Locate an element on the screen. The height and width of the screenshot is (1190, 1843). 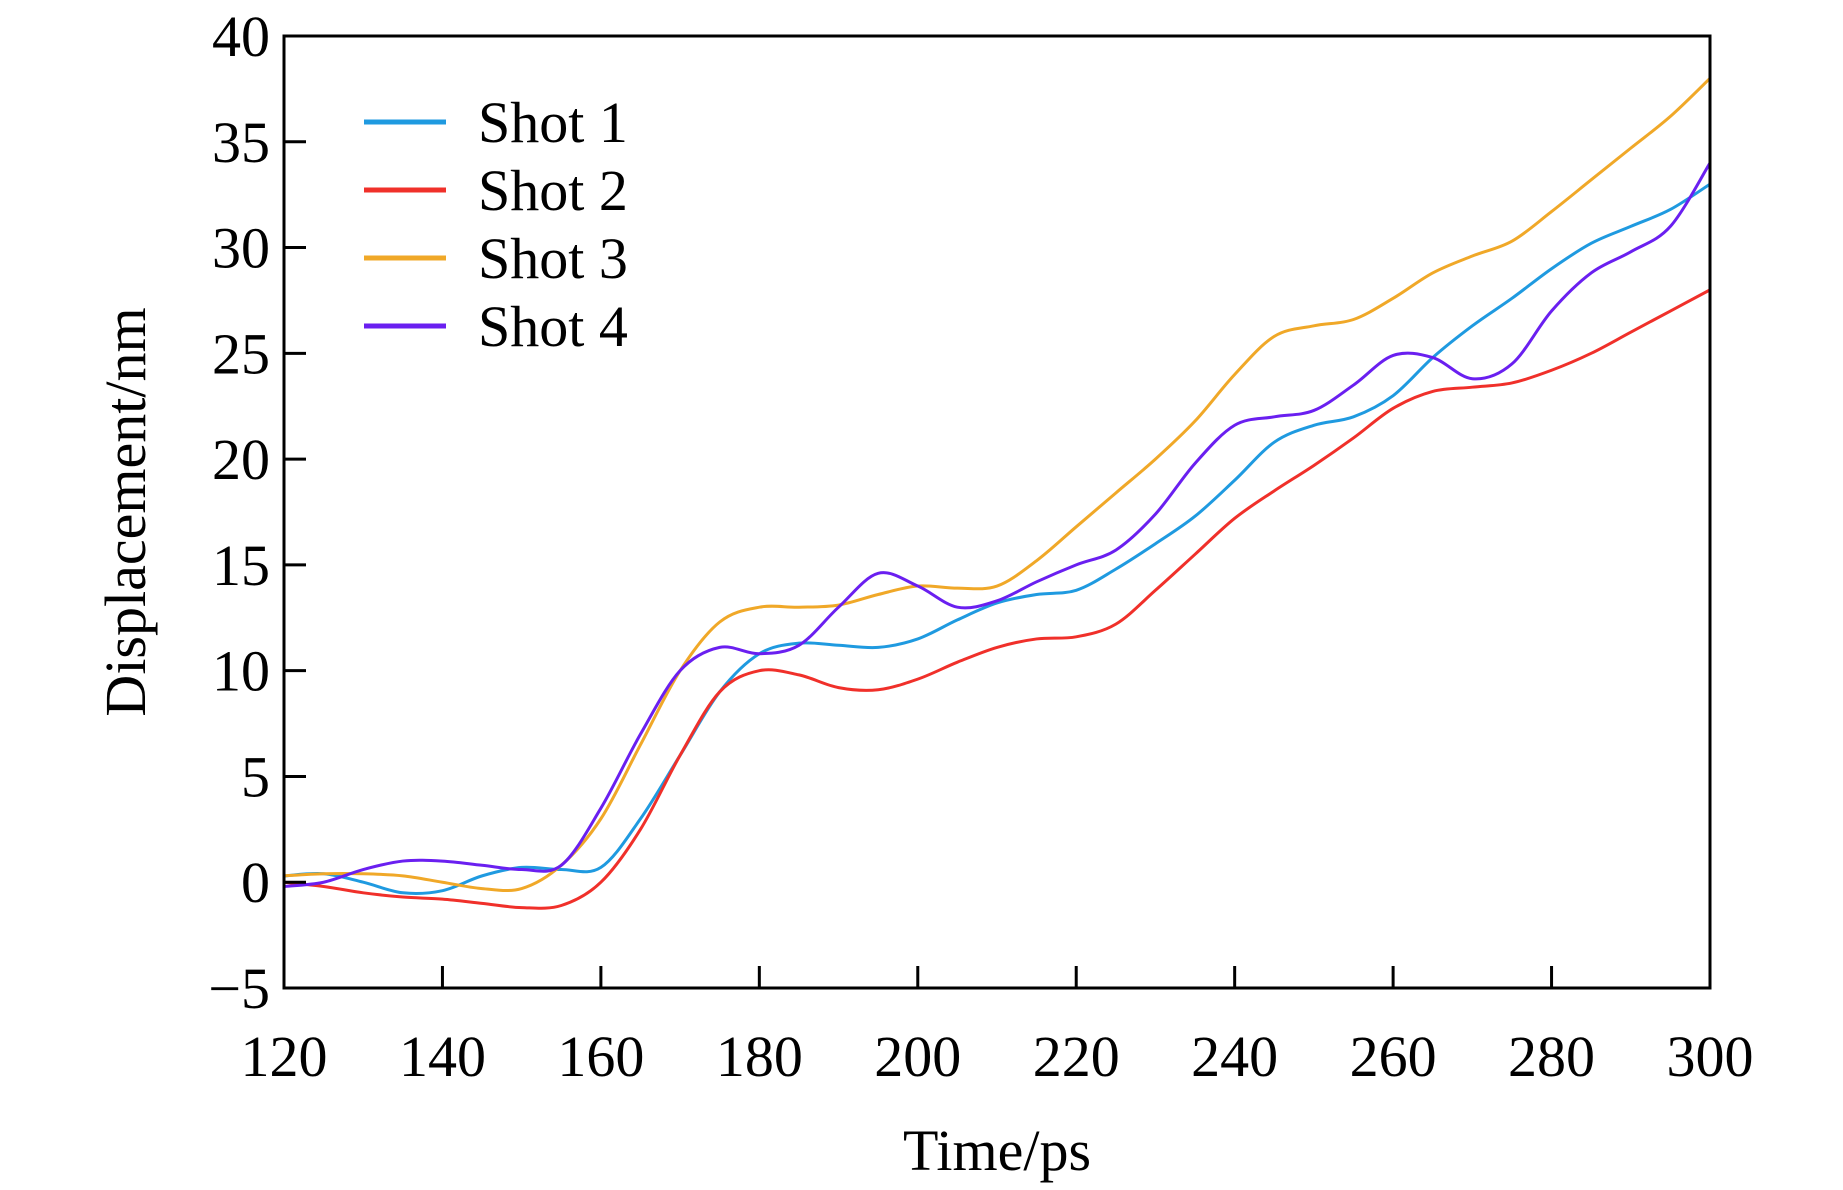
x-tick-label: 180 is located at coordinates (759, 1056).